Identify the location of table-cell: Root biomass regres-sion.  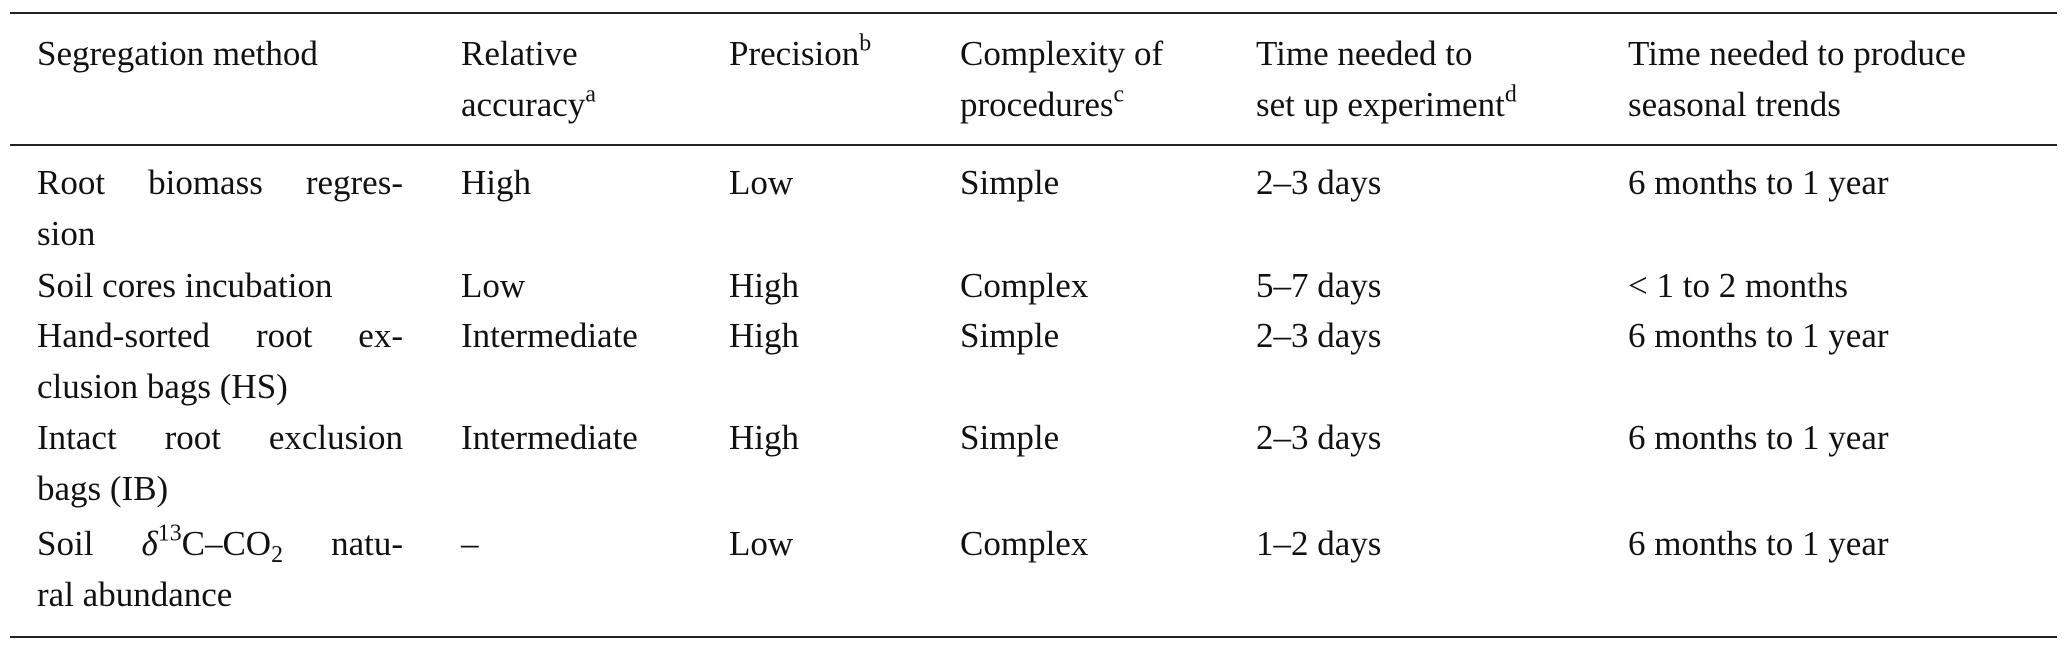
(220, 208).